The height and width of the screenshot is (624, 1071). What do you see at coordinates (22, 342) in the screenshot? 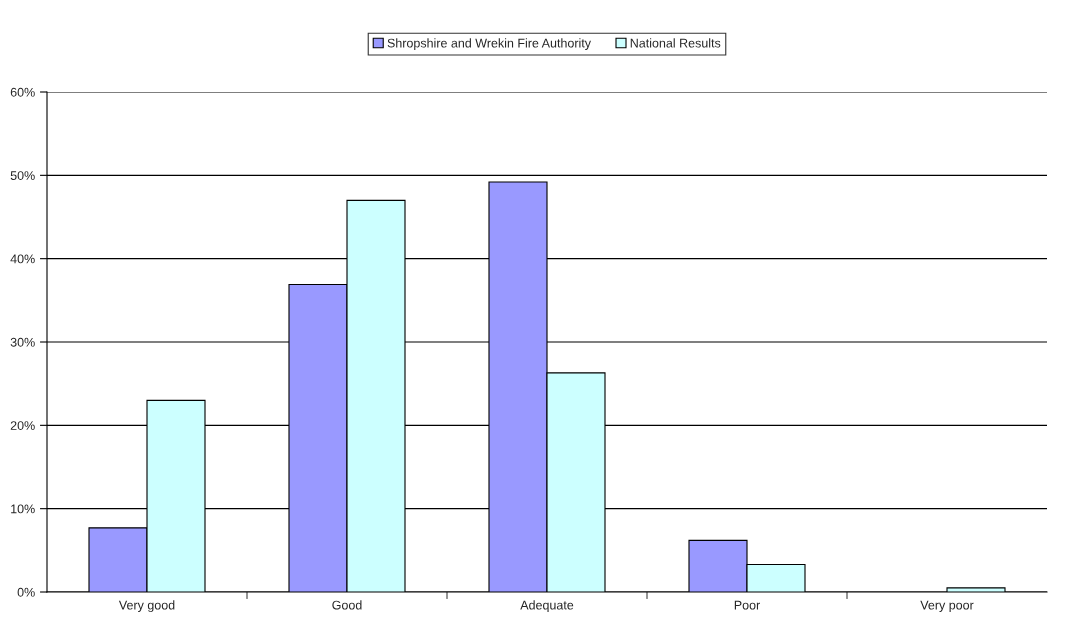
I see `y-tick-label: 30%` at bounding box center [22, 342].